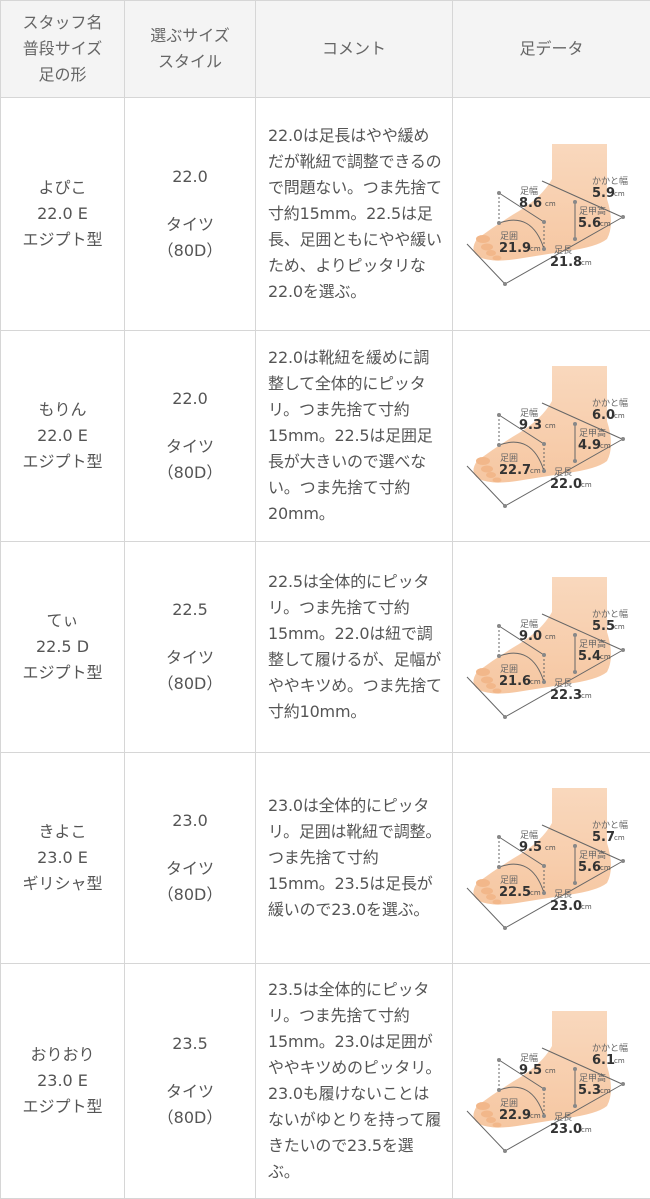  I want to click on instep-value: 5.4, so click(589, 656).